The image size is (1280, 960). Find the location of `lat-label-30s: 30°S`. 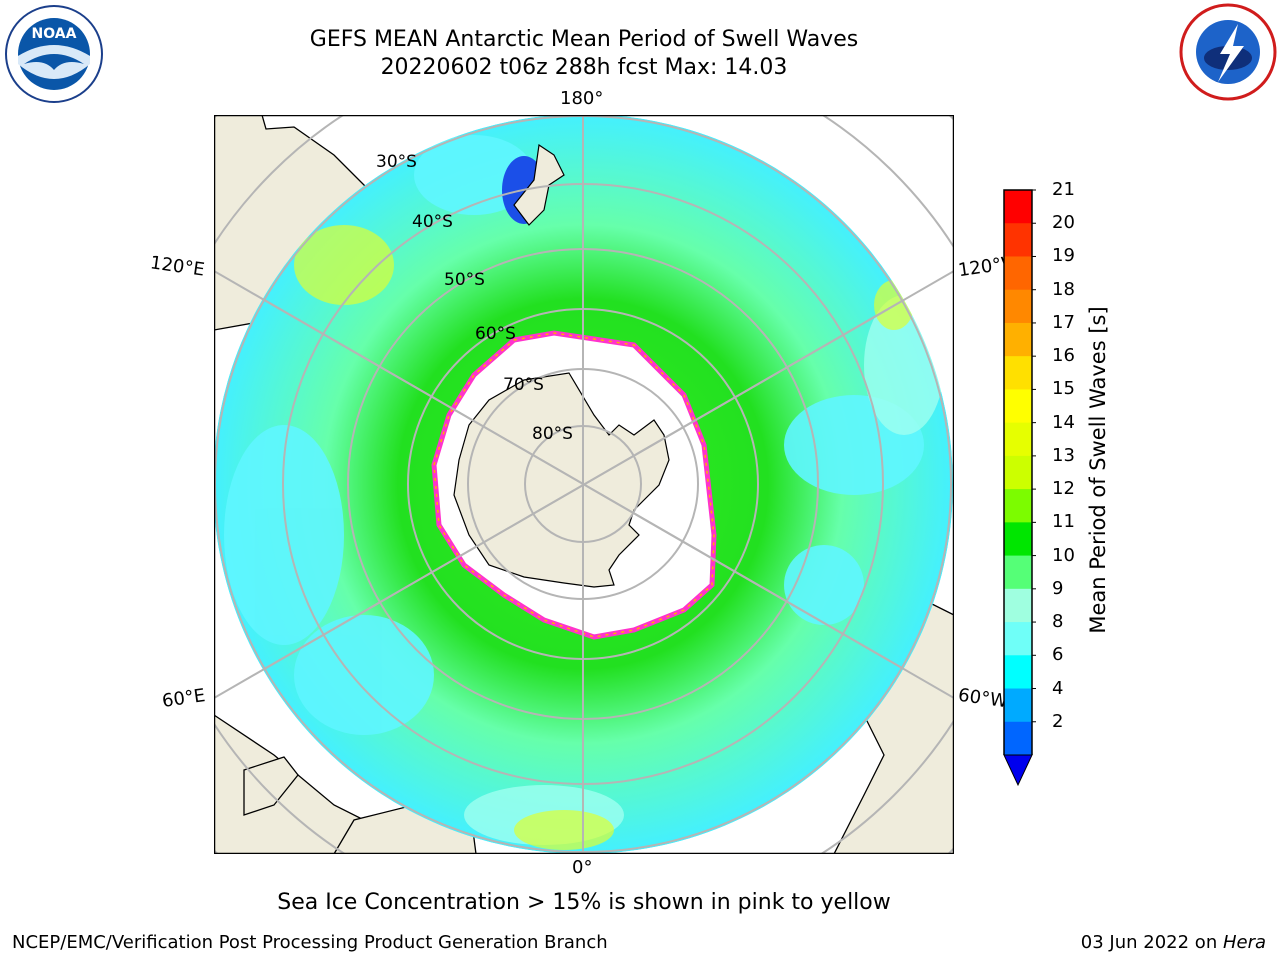

lat-label-30s: 30°S is located at coordinates (396, 162).